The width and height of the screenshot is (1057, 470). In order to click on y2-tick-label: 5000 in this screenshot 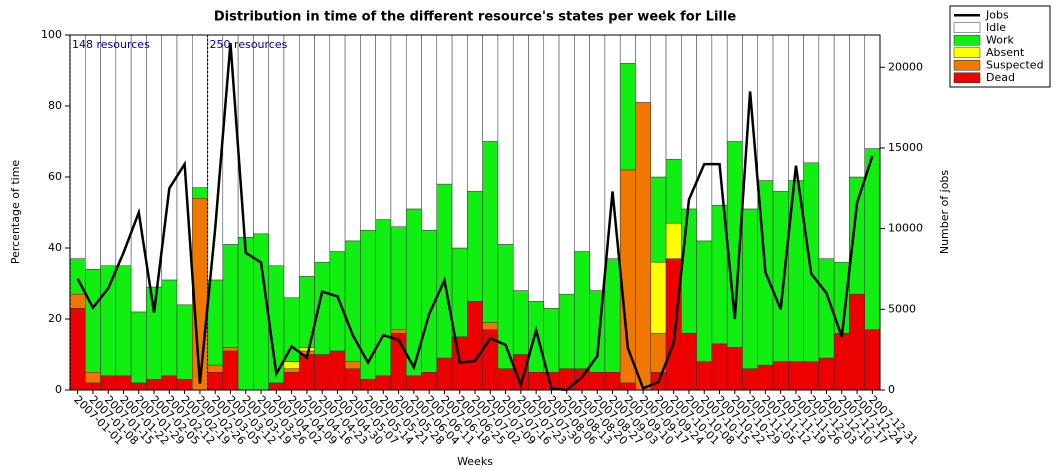, I will do `click(902, 308)`.